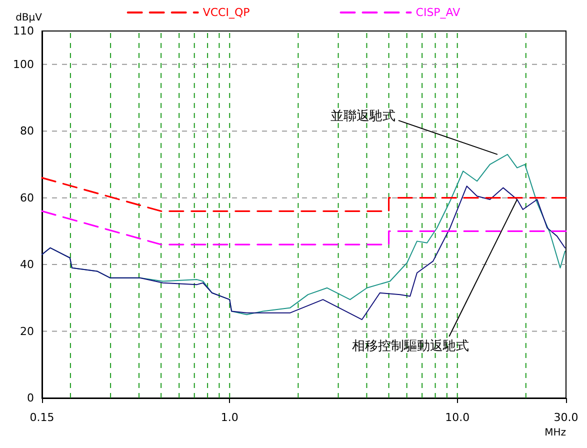  Describe the element at coordinates (23, 31) in the screenshot. I see `y-tick-label: 110` at that location.